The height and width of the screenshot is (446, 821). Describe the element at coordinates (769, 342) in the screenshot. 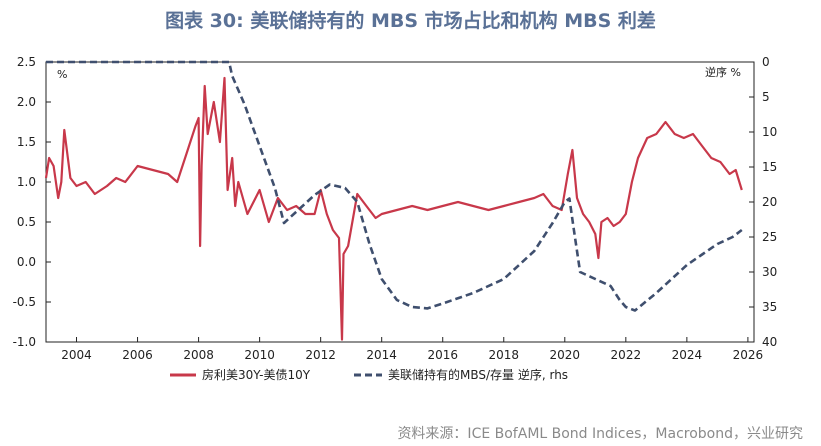

I see `right-tick-label: 40` at that location.